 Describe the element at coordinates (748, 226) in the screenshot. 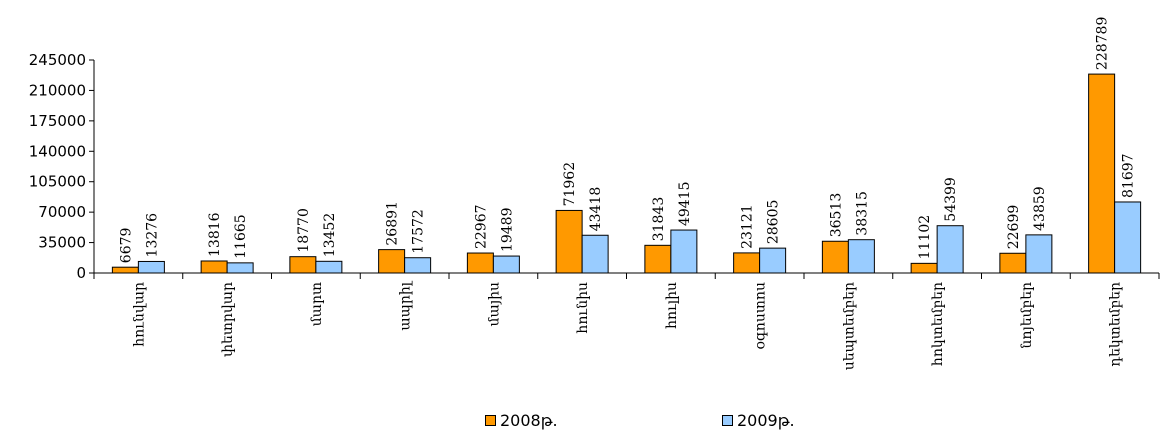

I see `data-label: 23121` at that location.